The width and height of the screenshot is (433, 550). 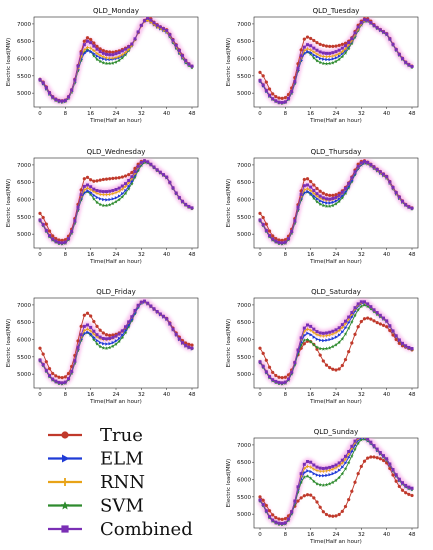 I want to click on y-tick-label-qld-friday-6000: 6000, so click(x=24, y=341).